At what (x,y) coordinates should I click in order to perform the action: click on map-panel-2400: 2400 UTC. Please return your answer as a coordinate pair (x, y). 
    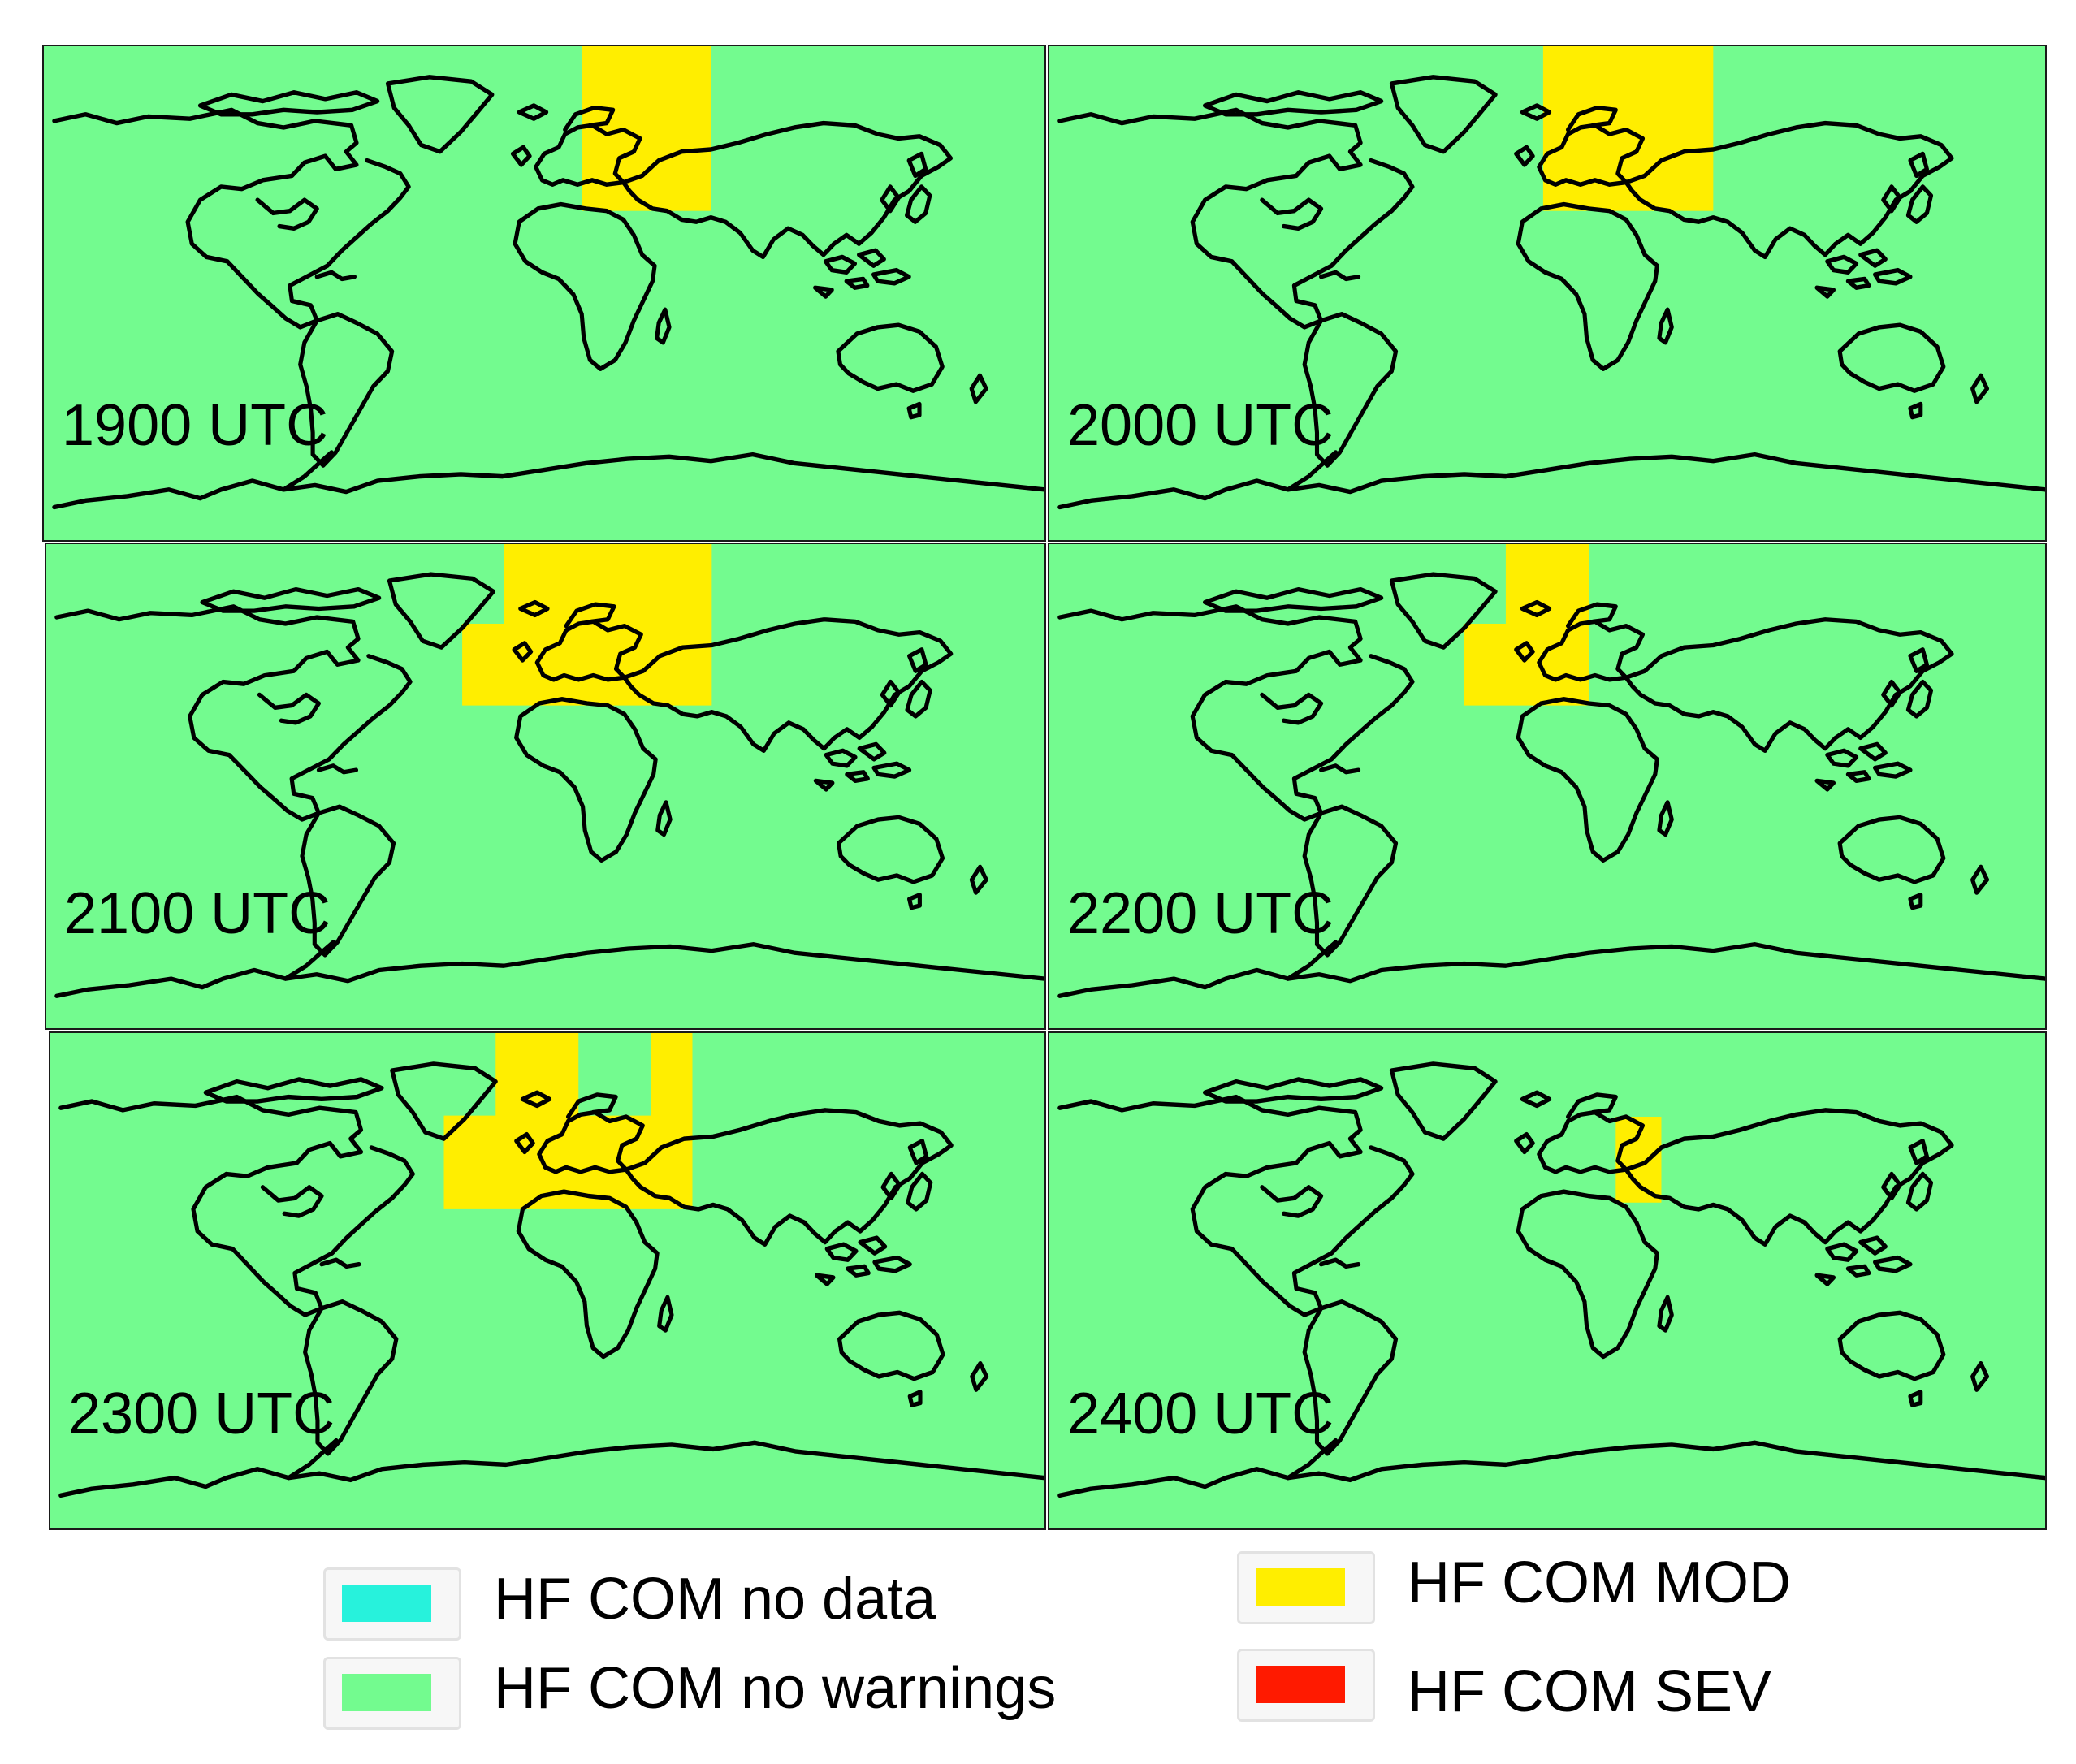
    Looking at the image, I should click on (1547, 1280).